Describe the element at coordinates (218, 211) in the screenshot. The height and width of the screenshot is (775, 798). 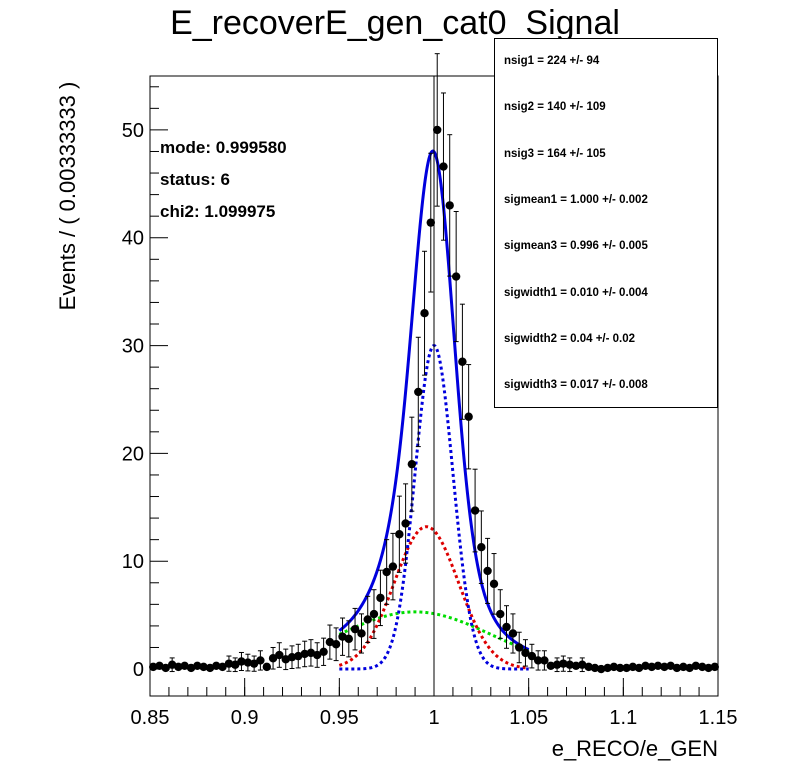
I see `annotation-chi2: chi2: 1.099975` at that location.